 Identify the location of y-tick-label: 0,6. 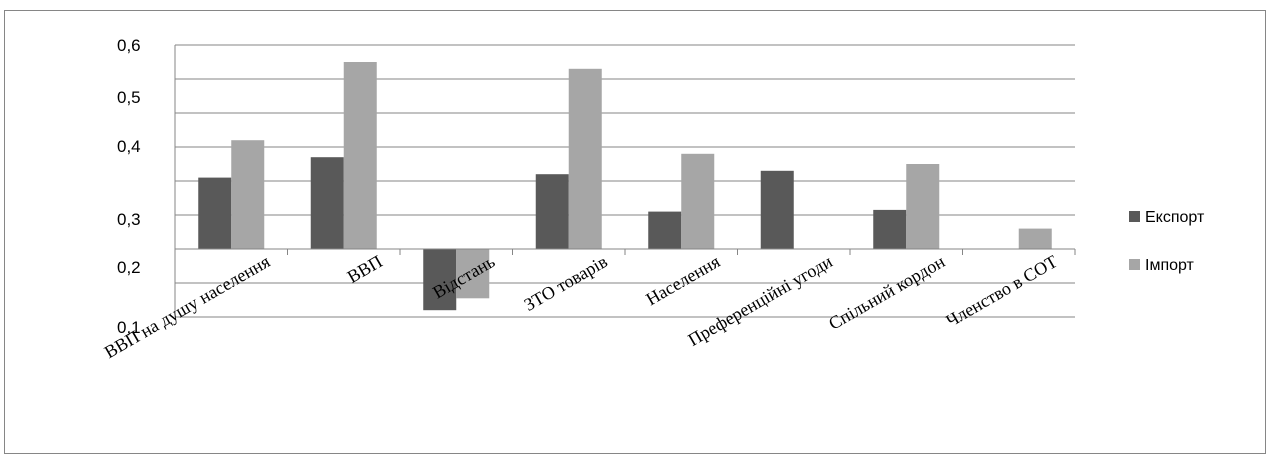
(129, 45).